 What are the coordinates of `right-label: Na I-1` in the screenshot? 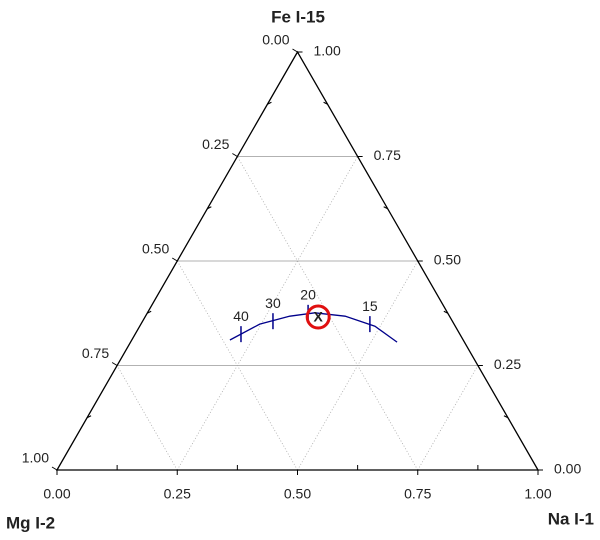 It's located at (571, 518).